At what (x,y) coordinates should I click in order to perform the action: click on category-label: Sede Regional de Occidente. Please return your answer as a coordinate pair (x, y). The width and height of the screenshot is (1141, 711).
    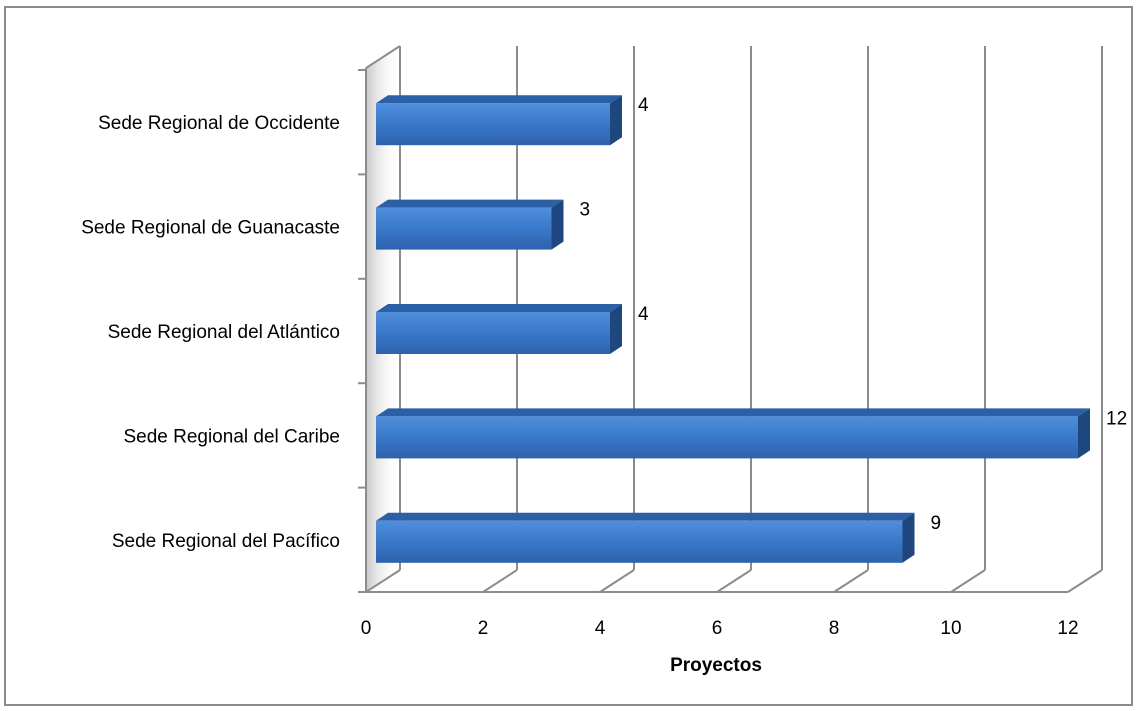
    Looking at the image, I should click on (219, 123).